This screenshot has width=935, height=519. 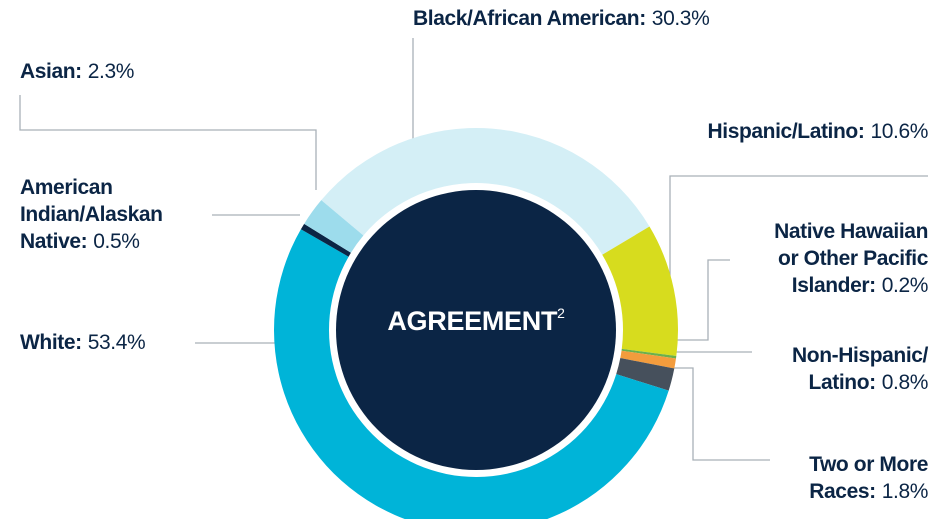 I want to click on category-name: Two or More Races:, so click(x=868, y=478).